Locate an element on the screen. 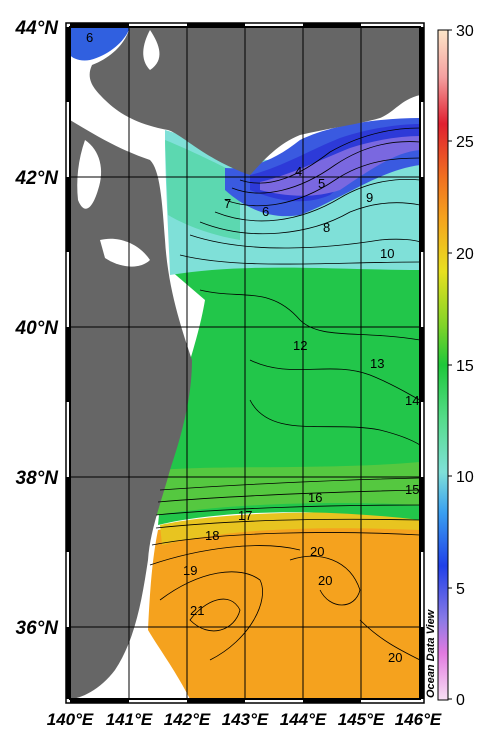 This screenshot has height=749, width=490. colorbar-tick-label: 10 is located at coordinates (465, 477).